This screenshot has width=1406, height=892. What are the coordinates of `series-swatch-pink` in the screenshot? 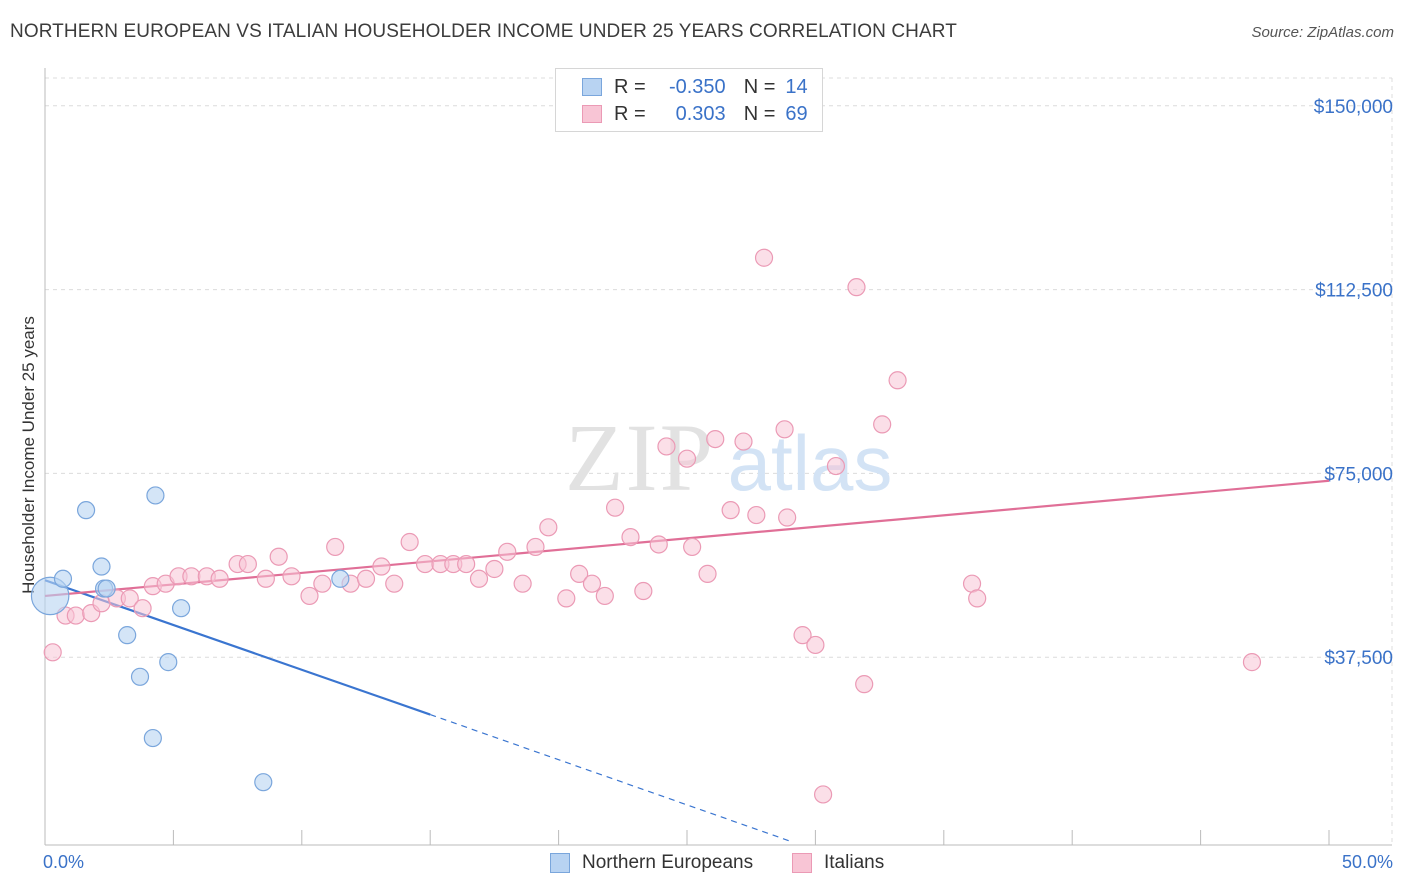 It's located at (802, 863).